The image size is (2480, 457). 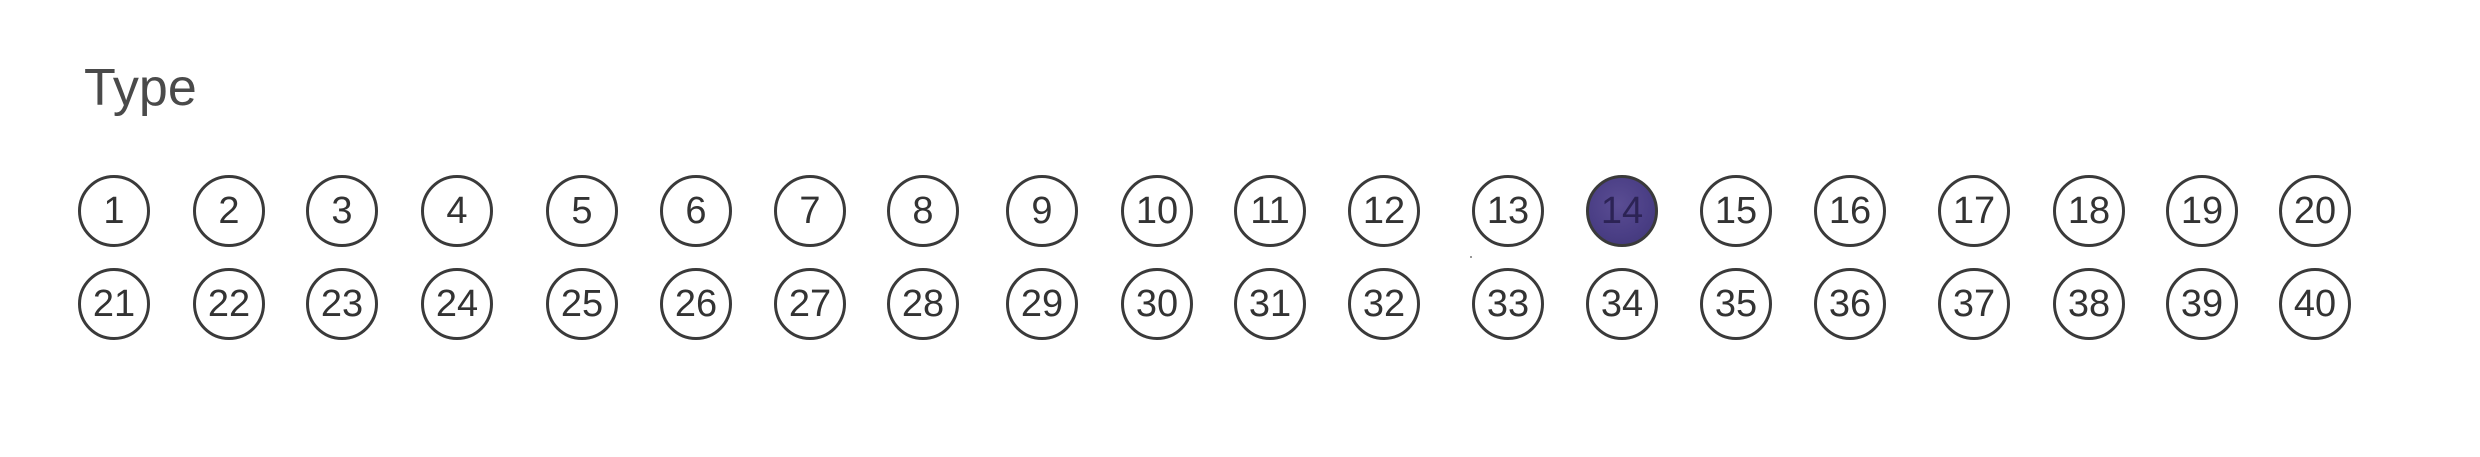 I want to click on bubble-option-11: 11, so click(x=1270, y=211).